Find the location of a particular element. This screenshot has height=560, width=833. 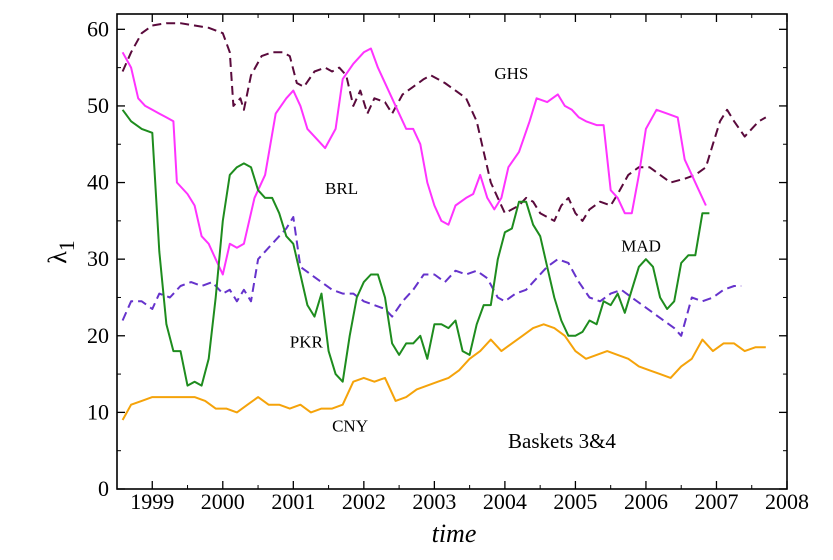

y-tick-label: 10 is located at coordinates (98, 411).